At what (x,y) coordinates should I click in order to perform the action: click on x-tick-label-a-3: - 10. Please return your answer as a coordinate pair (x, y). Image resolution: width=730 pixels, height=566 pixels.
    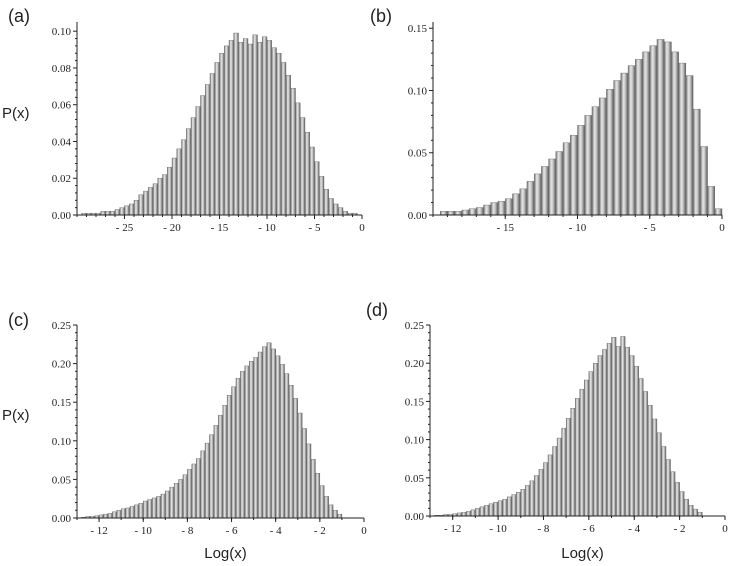
    Looking at the image, I should click on (267, 228).